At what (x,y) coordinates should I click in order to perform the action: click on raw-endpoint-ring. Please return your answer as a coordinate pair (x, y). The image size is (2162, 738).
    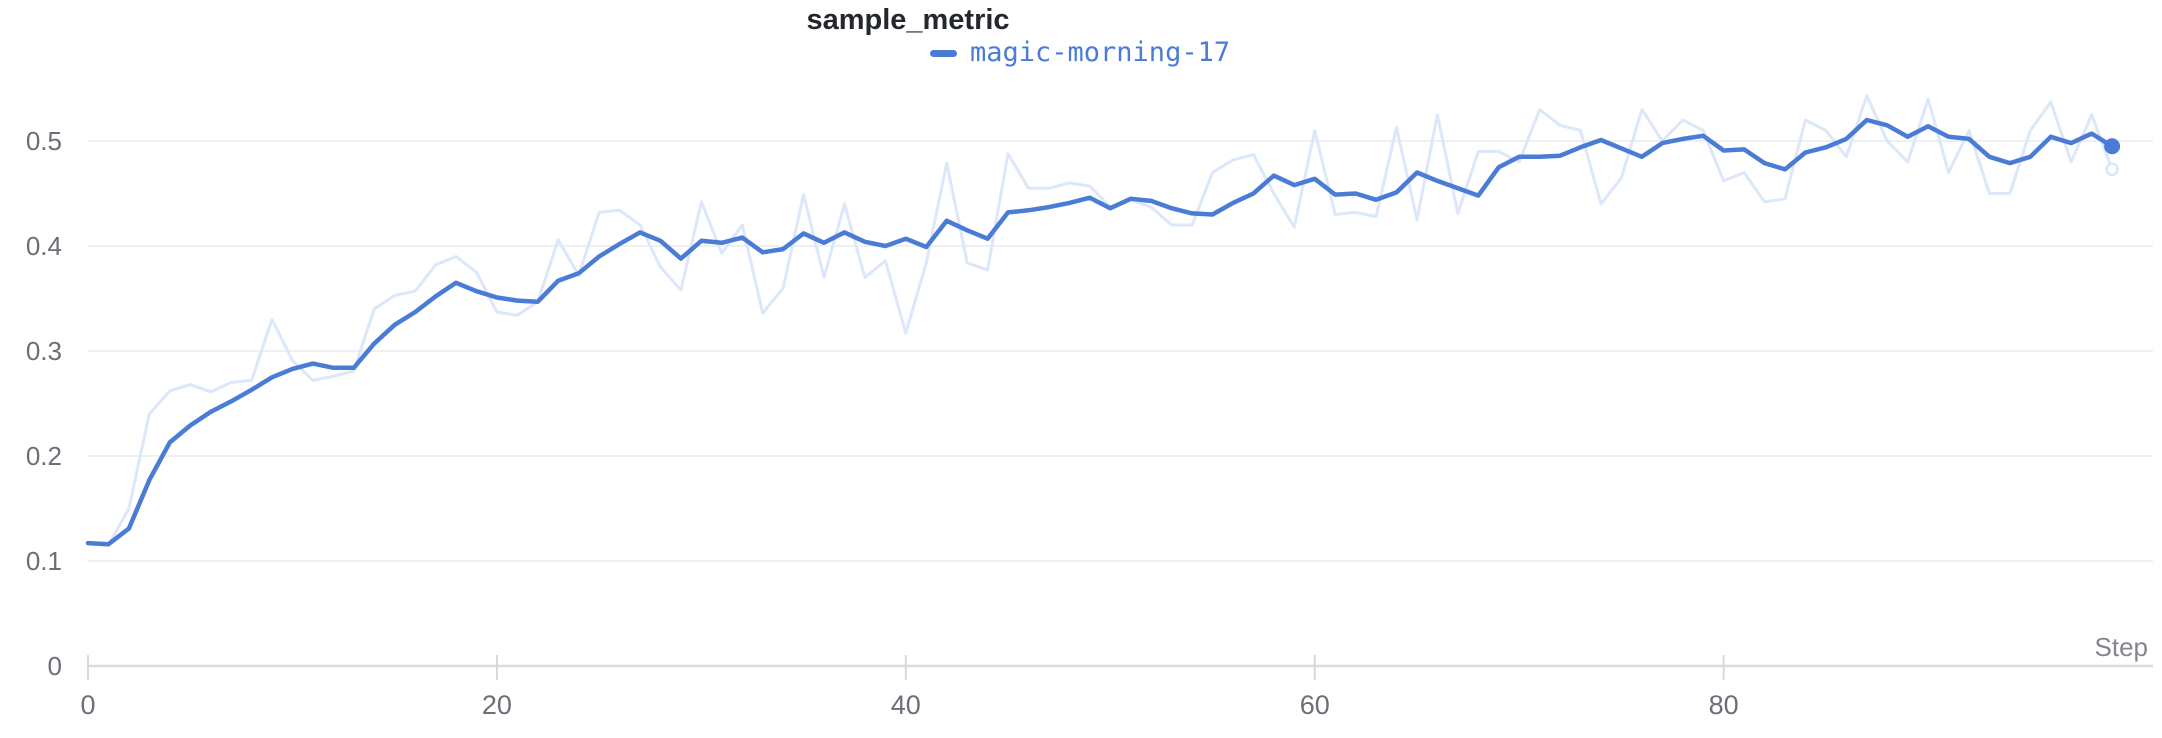
    Looking at the image, I should click on (2112, 169).